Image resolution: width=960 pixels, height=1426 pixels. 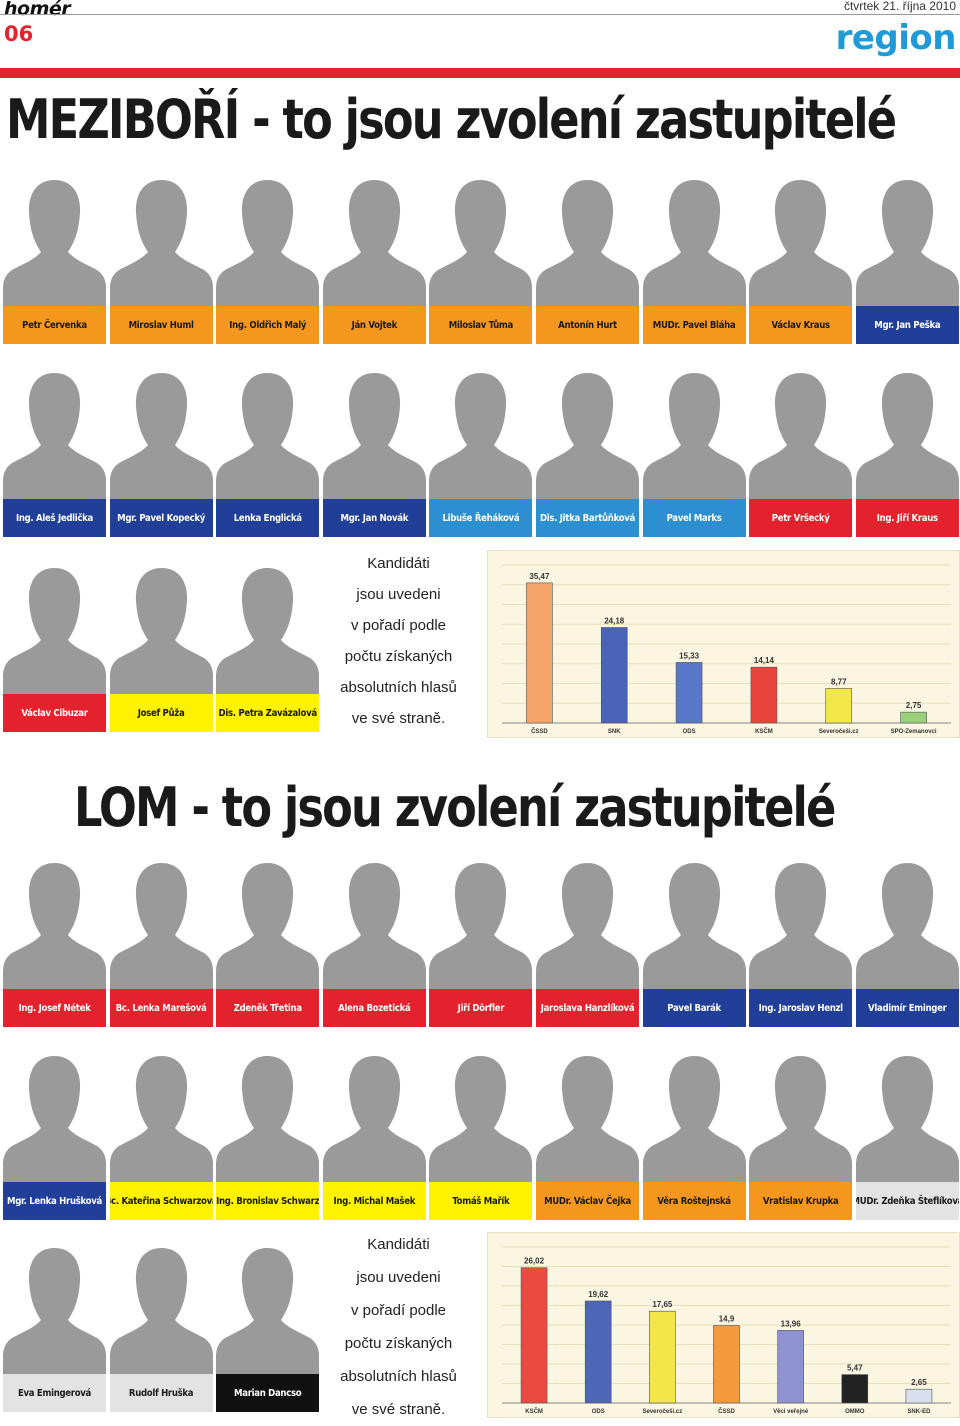 I want to click on candidate-name: Ing. Aleš Jedlička, so click(x=54, y=518).